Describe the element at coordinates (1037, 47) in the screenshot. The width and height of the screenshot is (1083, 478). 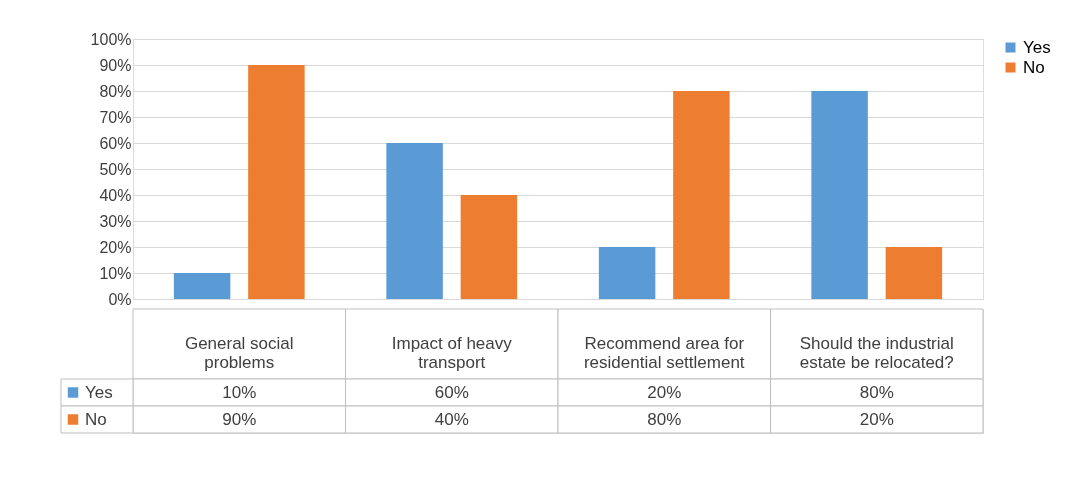
I see `text: Yes` at that location.